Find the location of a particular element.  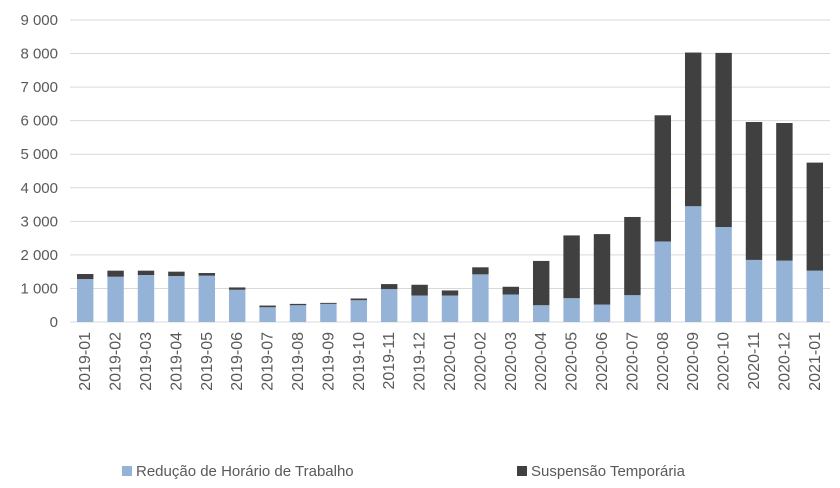

y-tick-label: 1 000 is located at coordinates (39, 288).